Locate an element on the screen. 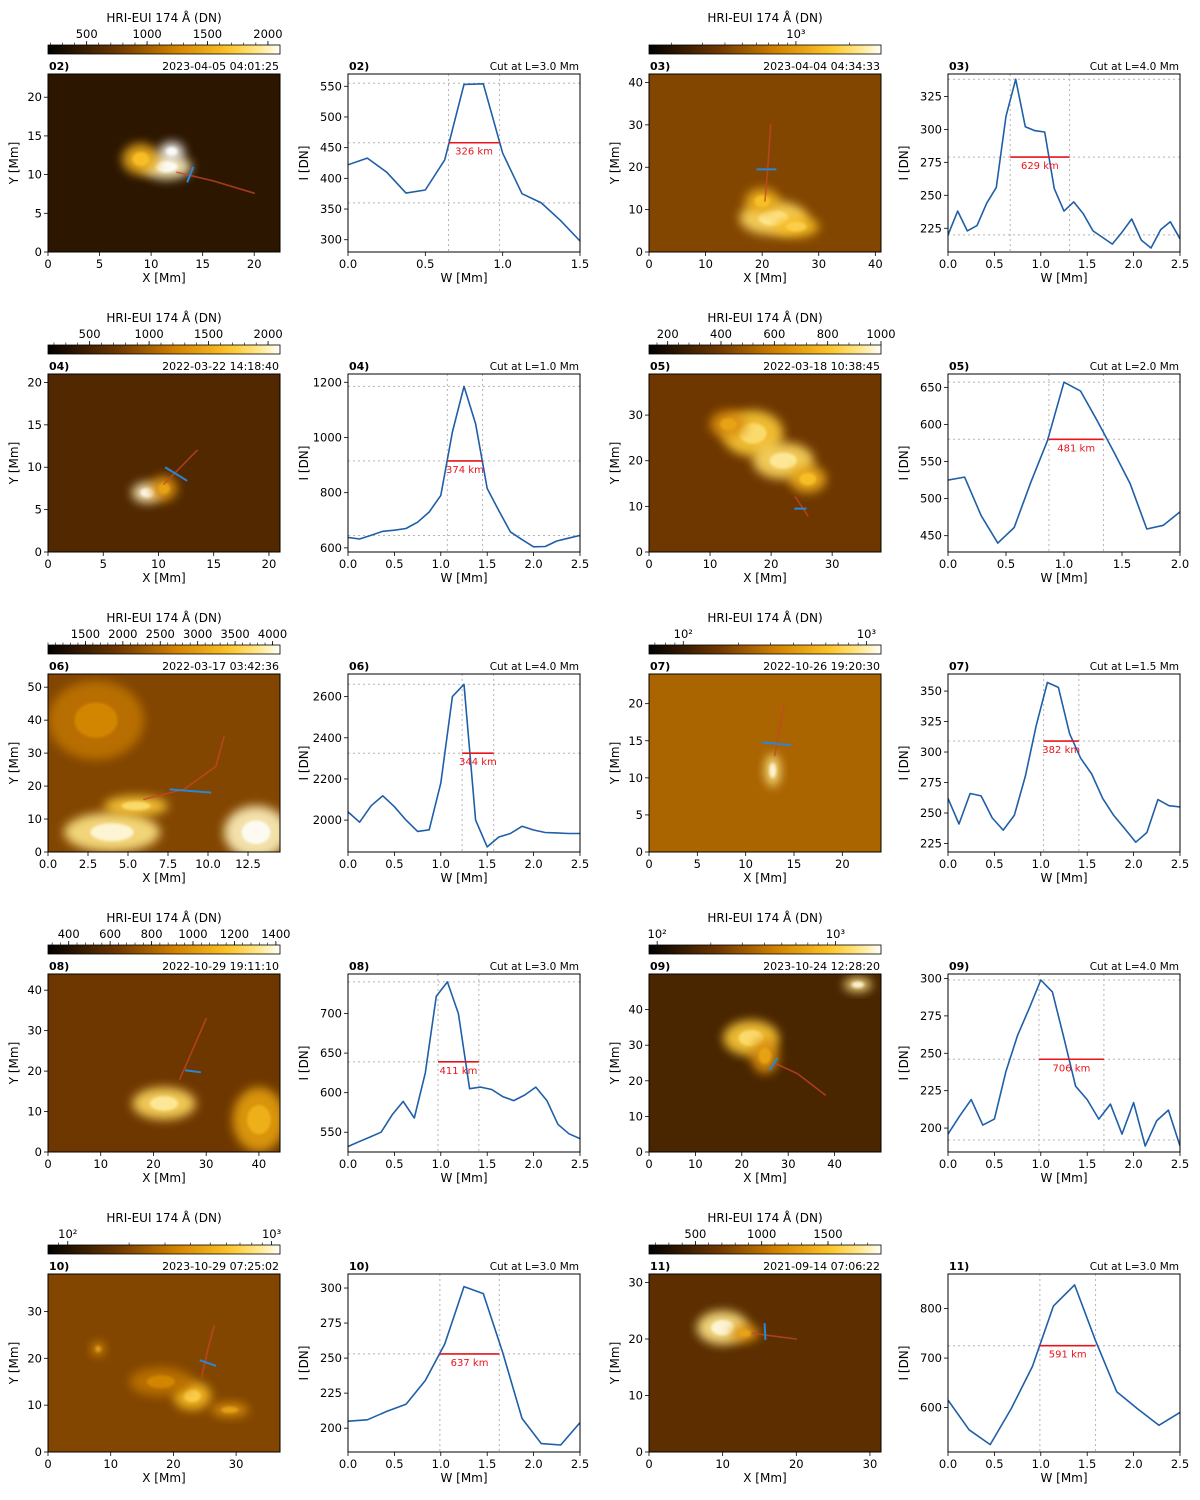 Image resolution: width=1200 pixels, height=1500 pixels. x-tick-label: 7.5 is located at coordinates (168, 864).